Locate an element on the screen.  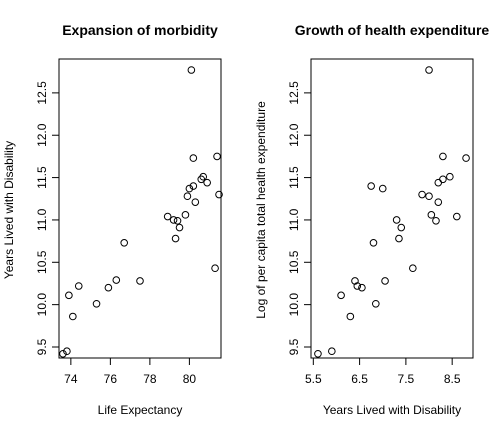
chart-title: Growth of health expenditure is located at coordinates (392, 30).